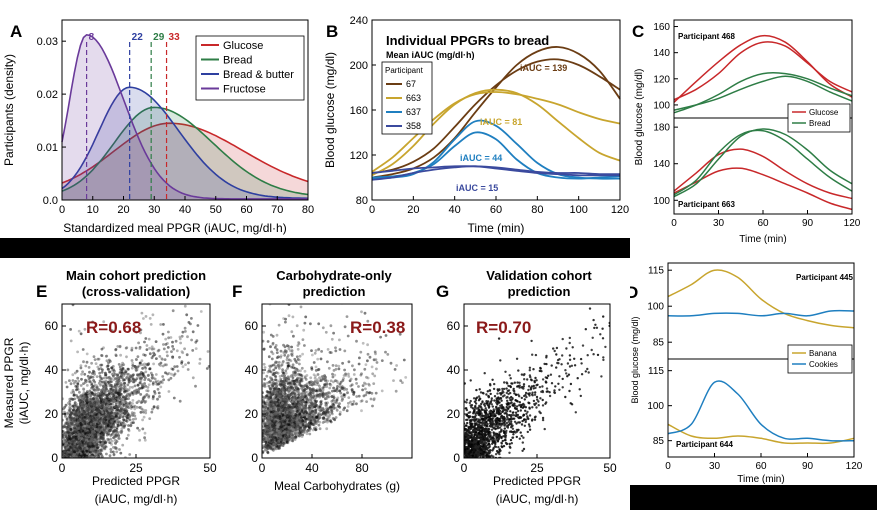 The image size is (877, 510). What do you see at coordinates (185, 161) in the screenshot?
I see `density-area` at bounding box center [185, 161].